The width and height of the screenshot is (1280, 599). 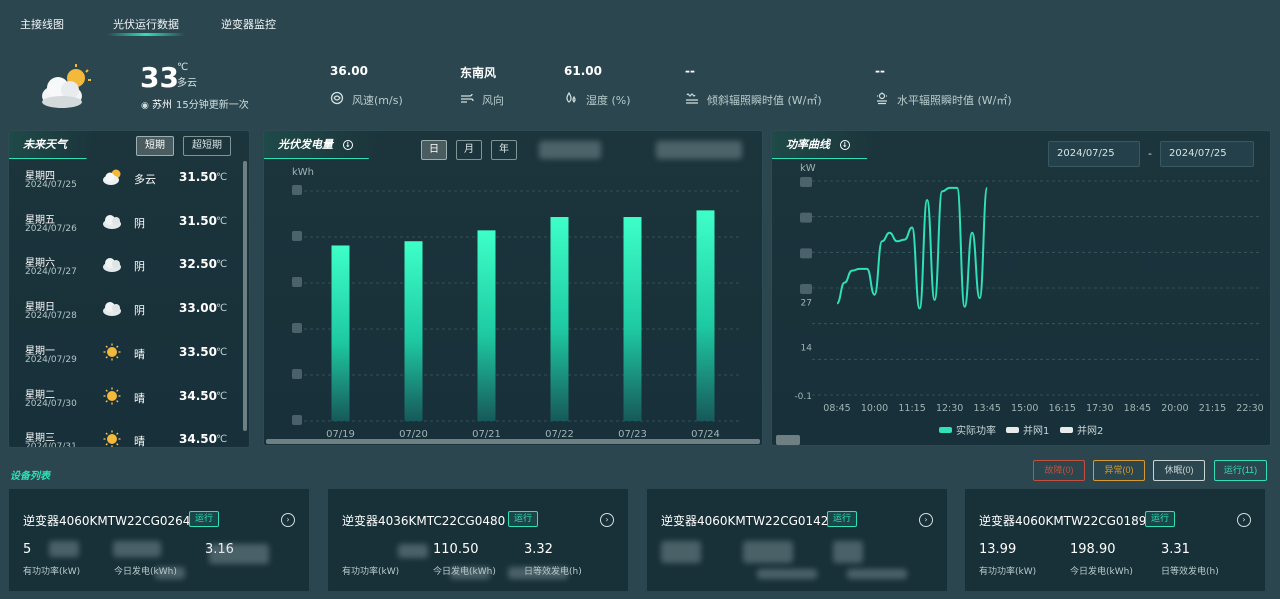 What do you see at coordinates (51, 228) in the screenshot?
I see `forecast-date: 2024/07/26` at bounding box center [51, 228].